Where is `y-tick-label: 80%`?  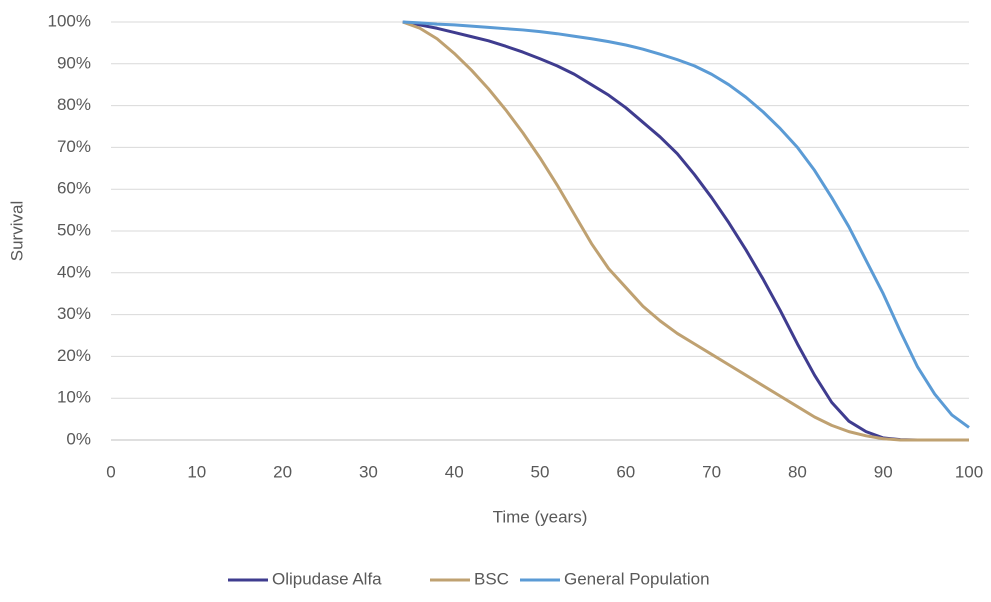
y-tick-label: 80% is located at coordinates (74, 104).